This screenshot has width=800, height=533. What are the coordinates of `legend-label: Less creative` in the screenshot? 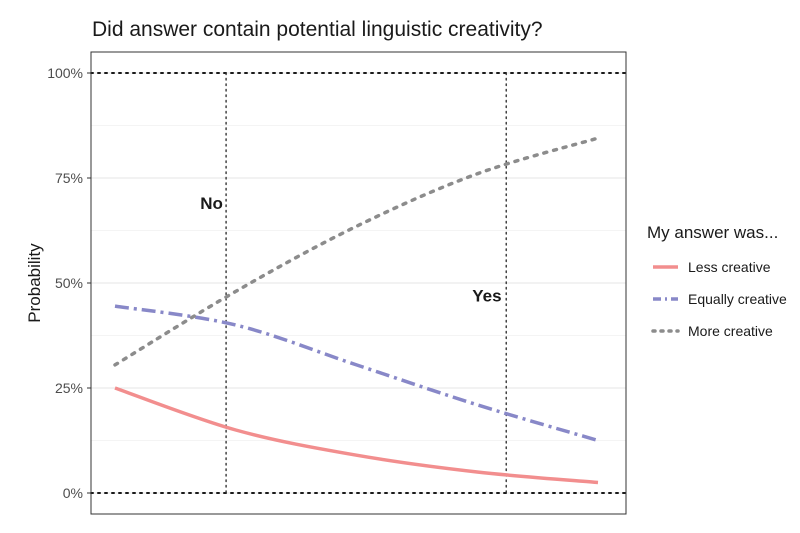 It's located at (729, 267).